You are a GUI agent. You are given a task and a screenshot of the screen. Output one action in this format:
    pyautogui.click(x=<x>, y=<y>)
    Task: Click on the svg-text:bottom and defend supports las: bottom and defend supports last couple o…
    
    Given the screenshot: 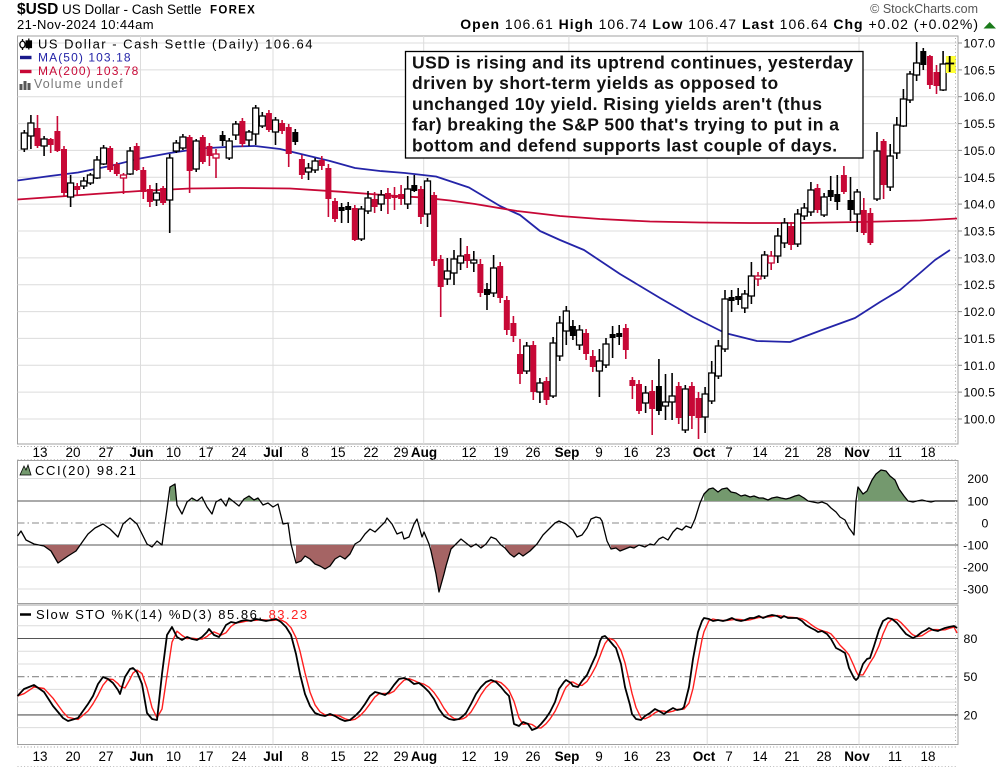 What is the action you would take?
    pyautogui.click(x=625, y=145)
    